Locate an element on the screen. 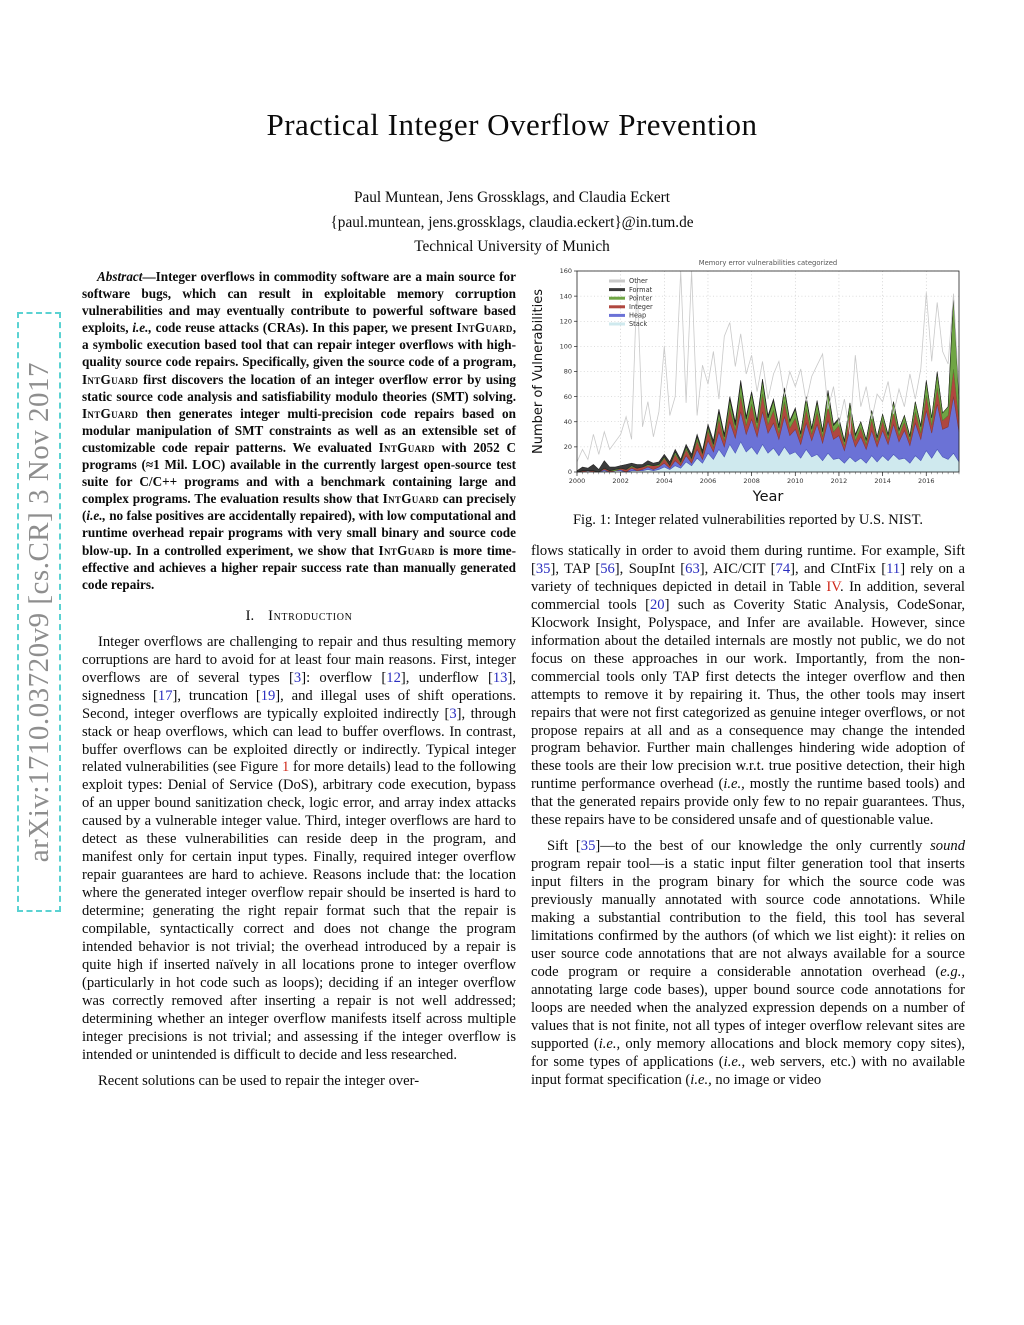 This screenshot has height=1325, width=1024. text-segment: can precisely ( is located at coordinates (299, 507).